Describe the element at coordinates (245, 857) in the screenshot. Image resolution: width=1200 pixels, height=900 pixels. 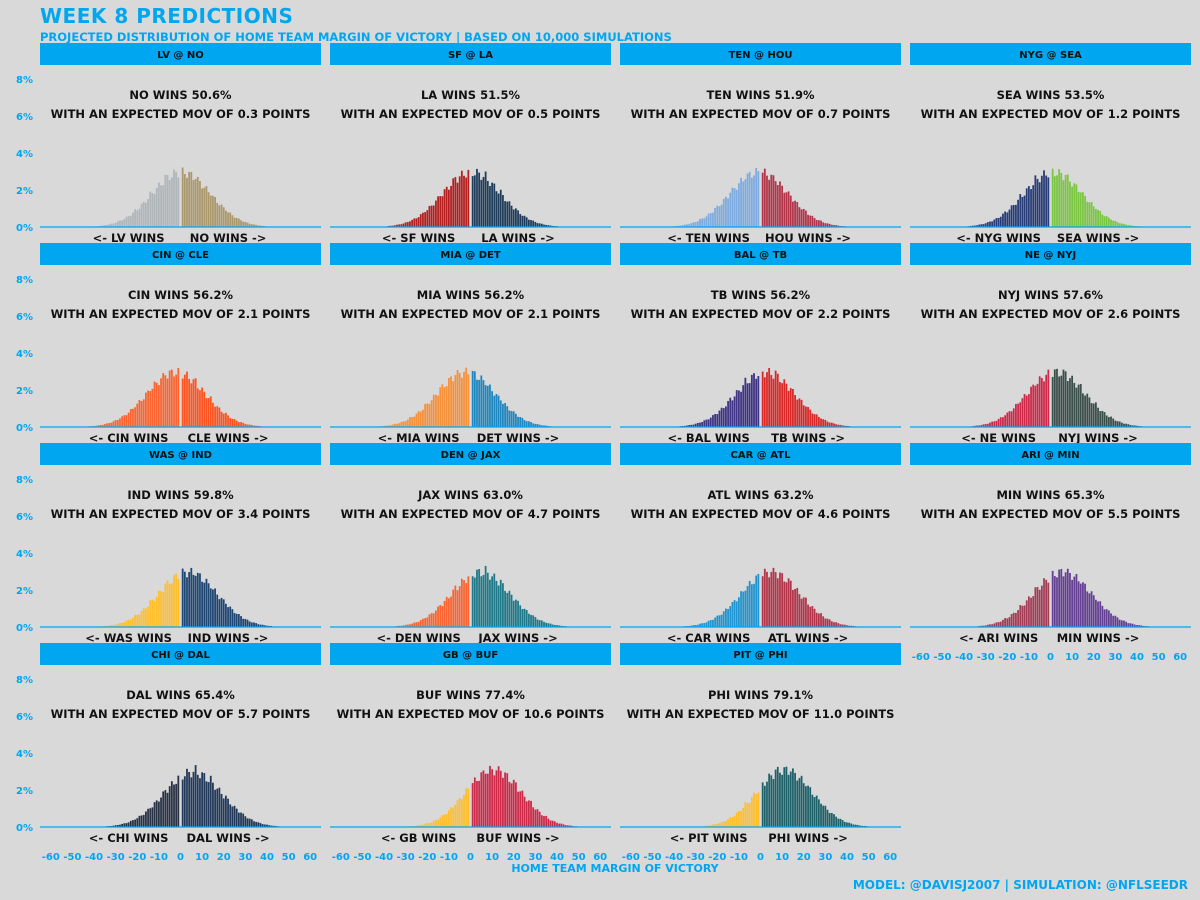
I see `x-tick-label: 30` at that location.